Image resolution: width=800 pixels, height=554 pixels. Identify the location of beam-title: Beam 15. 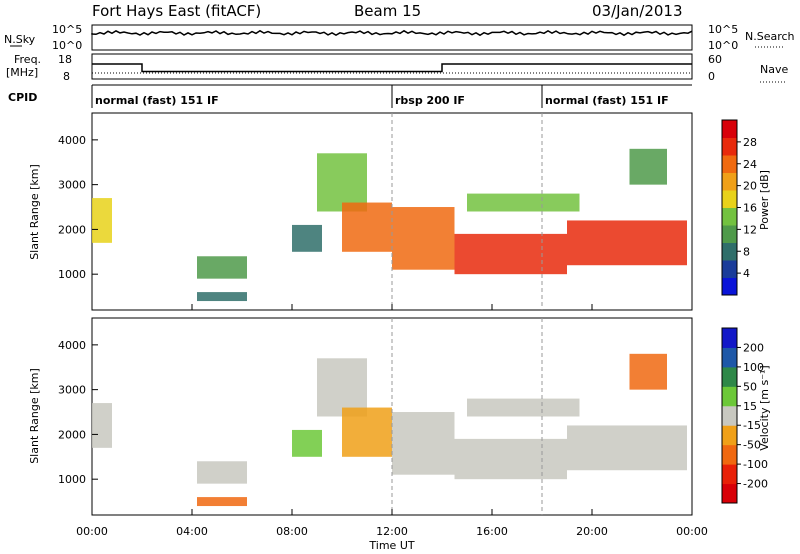
(387, 11).